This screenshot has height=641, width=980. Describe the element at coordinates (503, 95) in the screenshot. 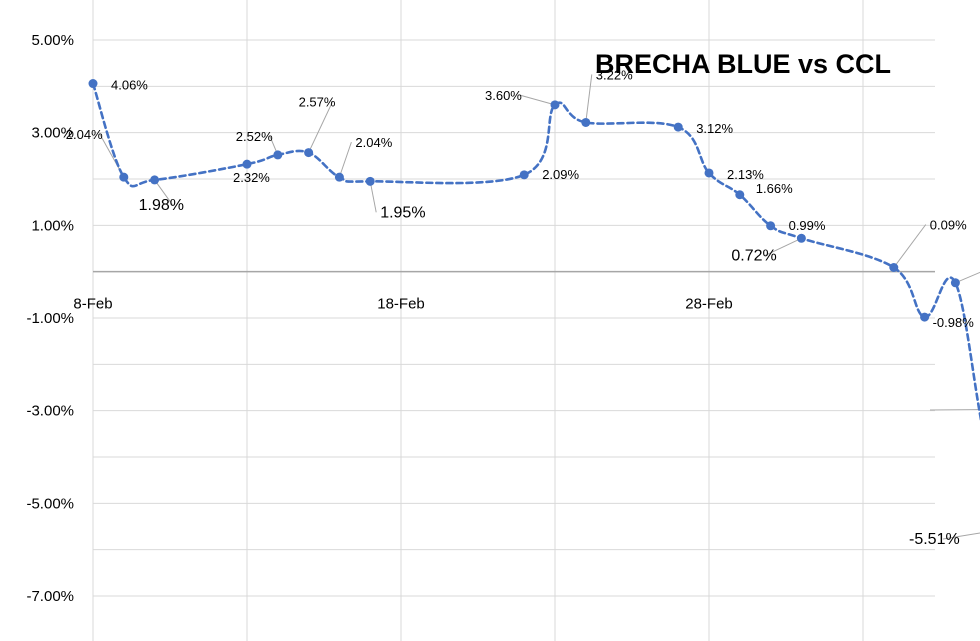

I see `data-label: 3.60%` at that location.